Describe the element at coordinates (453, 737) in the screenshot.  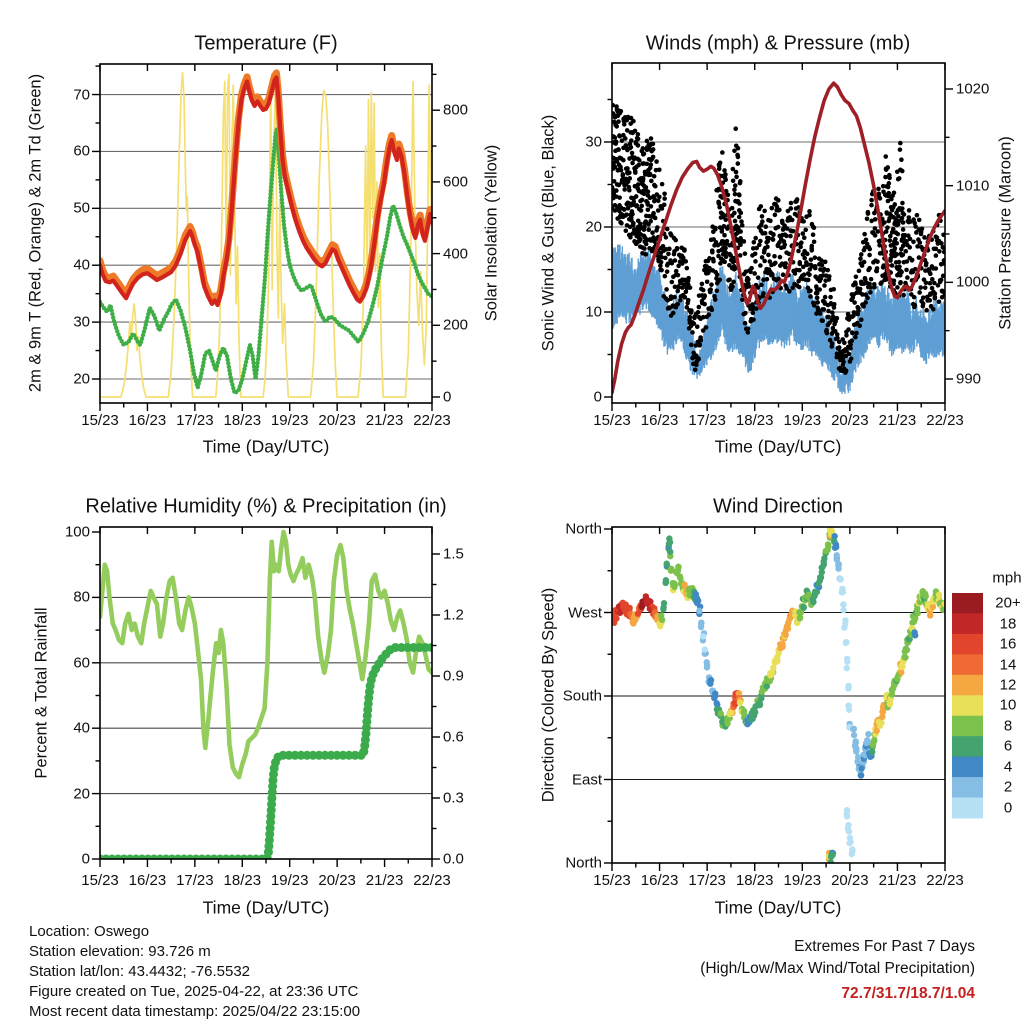
I see `y-right-tick-label: 0.6` at that location.